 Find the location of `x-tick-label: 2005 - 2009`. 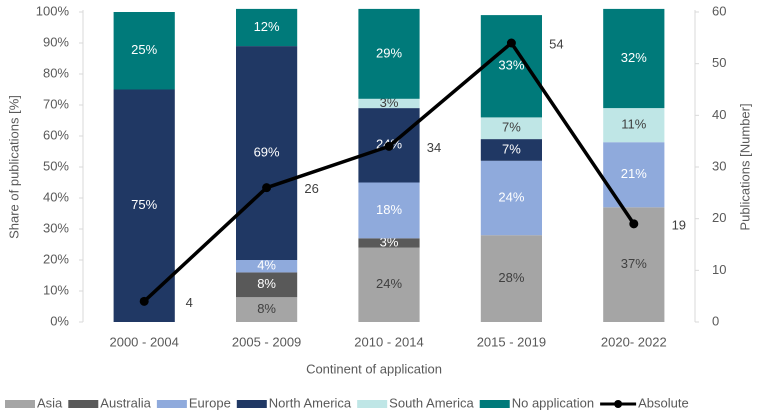

x-tick-label: 2005 - 2009 is located at coordinates (266, 341).